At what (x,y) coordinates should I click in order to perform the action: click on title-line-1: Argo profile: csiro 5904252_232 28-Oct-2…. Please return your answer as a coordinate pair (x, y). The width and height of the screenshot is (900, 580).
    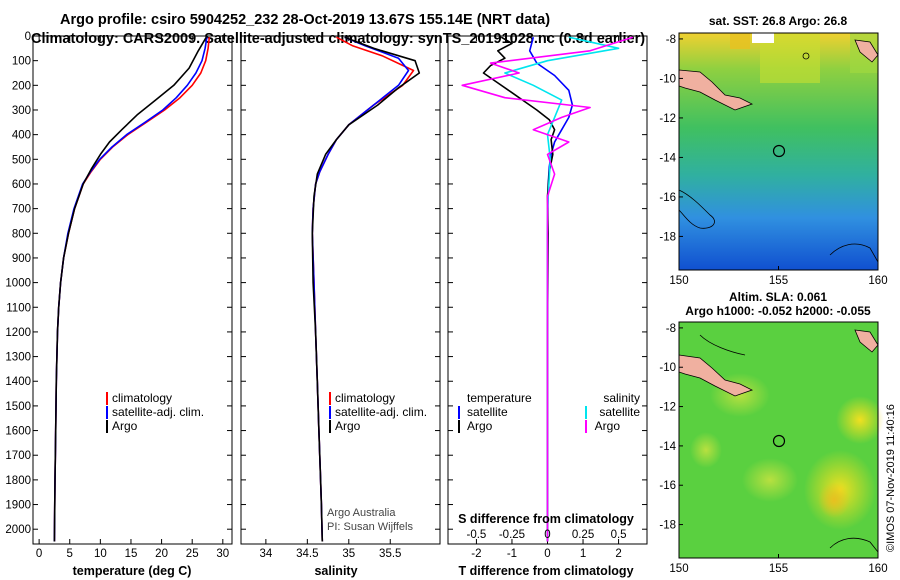
    Looking at the image, I should click on (305, 20).